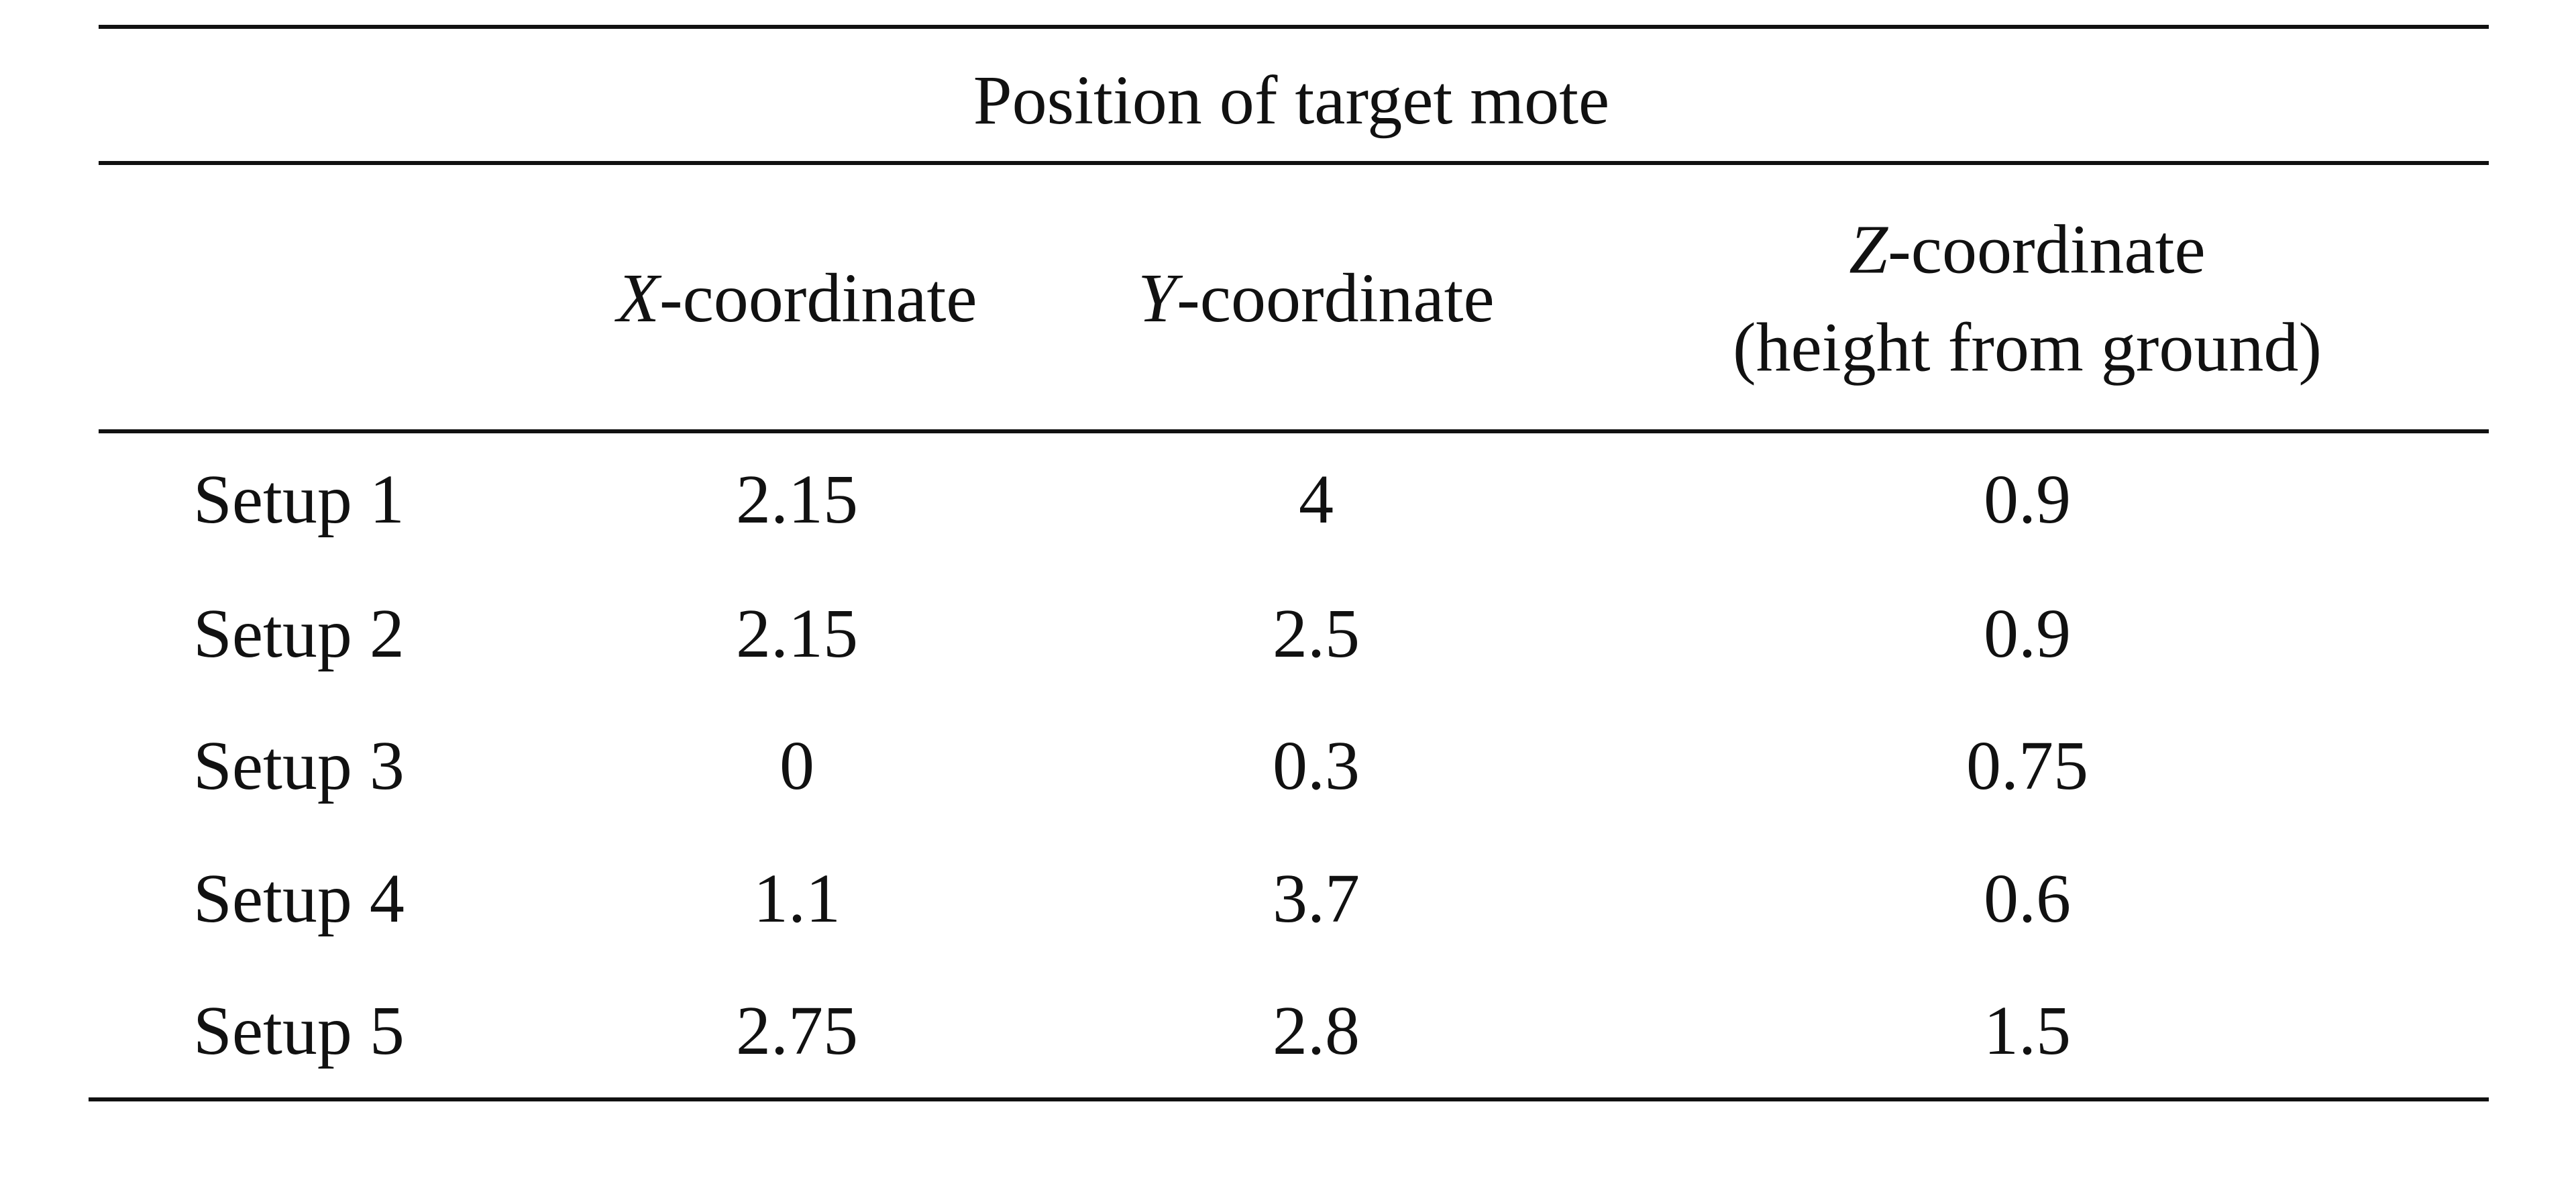 This screenshot has width=2576, height=1194. What do you see at coordinates (1868, 249) in the screenshot?
I see `header-z-var: Z` at bounding box center [1868, 249].